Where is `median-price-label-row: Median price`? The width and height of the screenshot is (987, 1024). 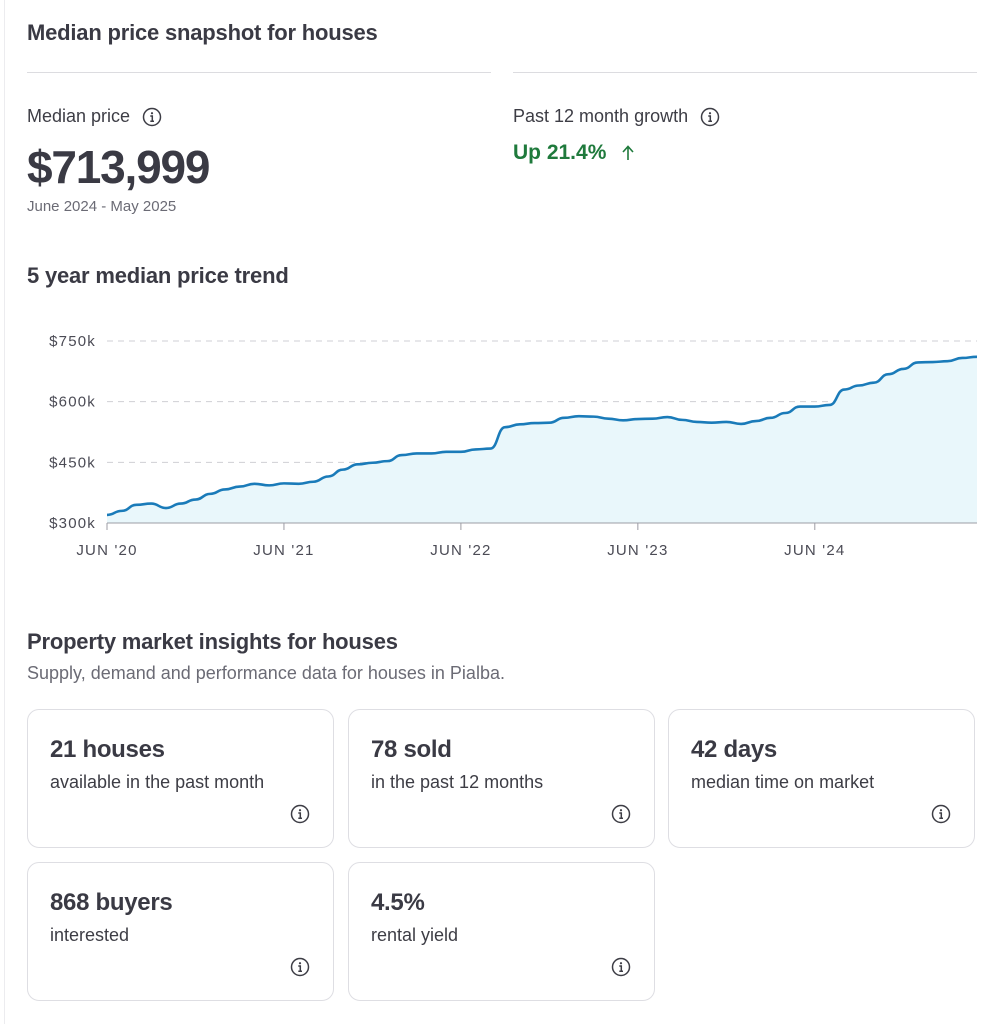 median-price-label-row: Median price is located at coordinates (94, 116).